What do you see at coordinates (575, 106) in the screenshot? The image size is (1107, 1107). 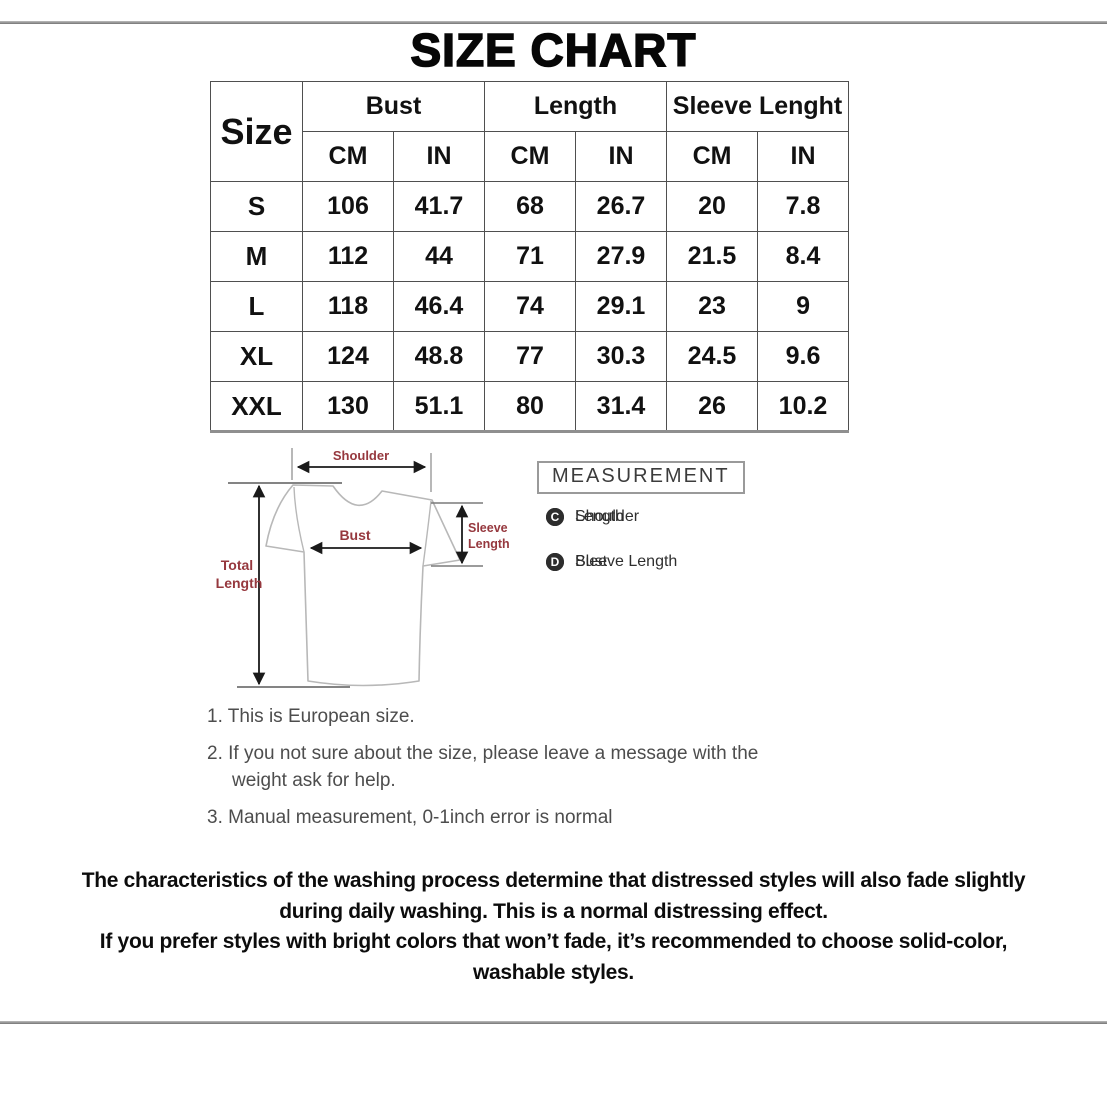 I see `length-group-header: Length` at bounding box center [575, 106].